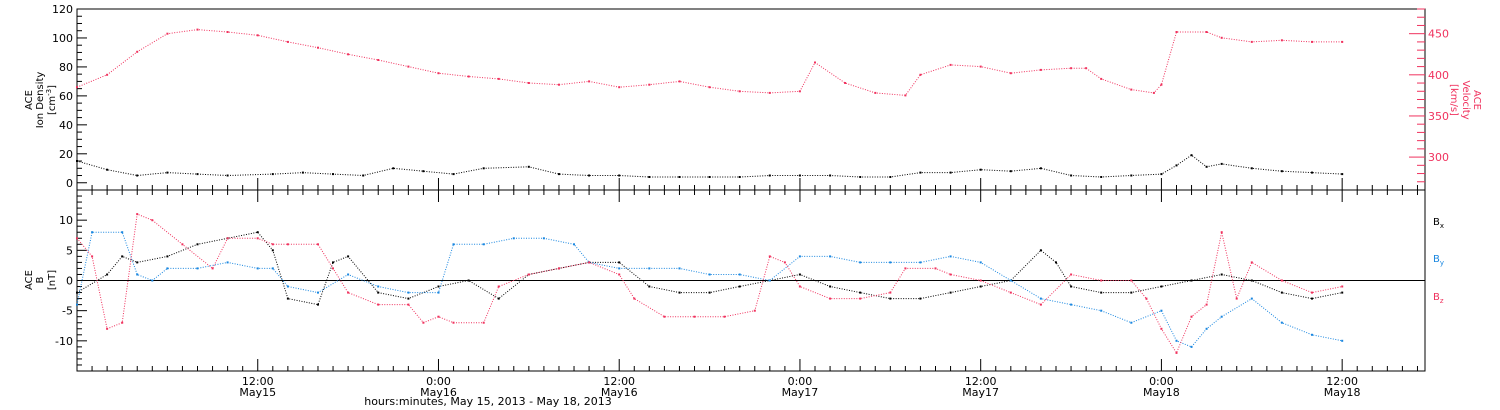  I want to click on x-tick-time: 0:00, so click(800, 381).